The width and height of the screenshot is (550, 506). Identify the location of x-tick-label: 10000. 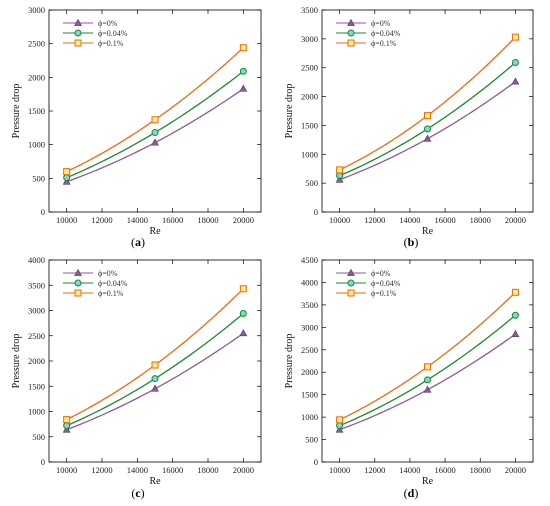
(339, 470).